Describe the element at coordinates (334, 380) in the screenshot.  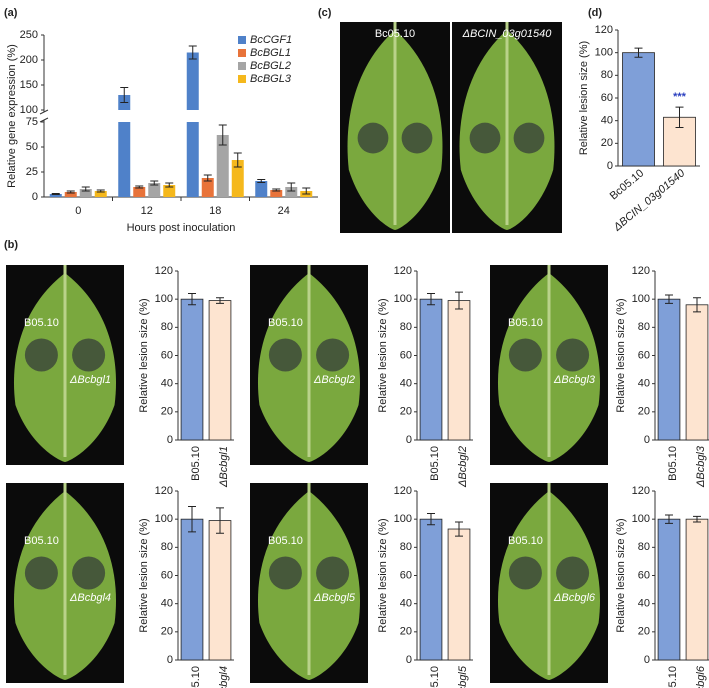
I see `photo-label: ΔBcbgl2` at that location.